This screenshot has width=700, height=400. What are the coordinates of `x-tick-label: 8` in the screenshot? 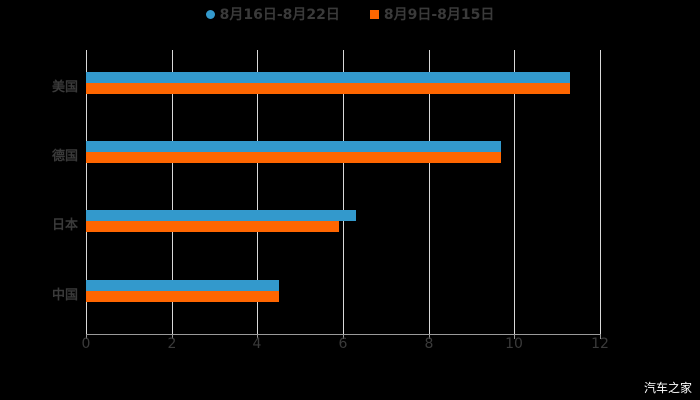 It's located at (429, 344).